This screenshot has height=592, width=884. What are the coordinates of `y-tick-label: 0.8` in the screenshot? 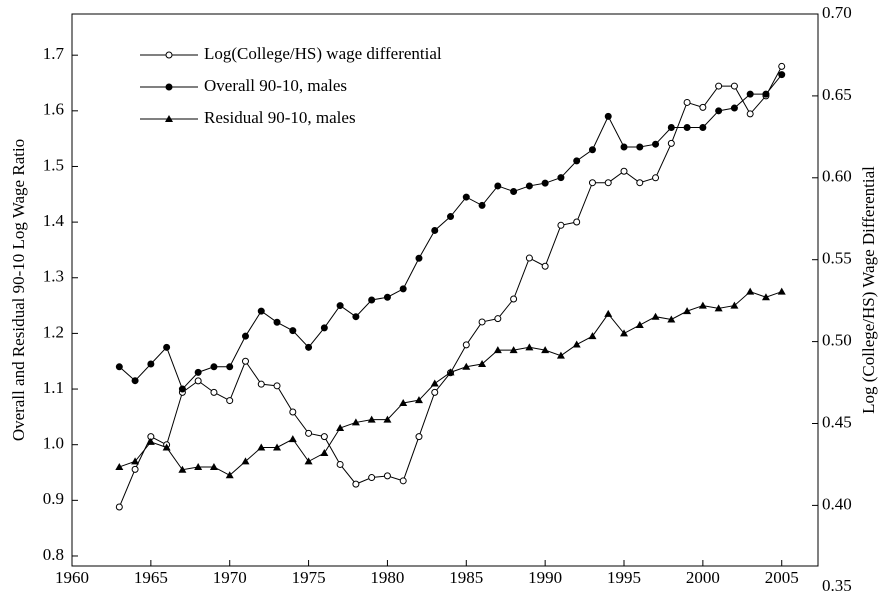 It's located at (53, 554).